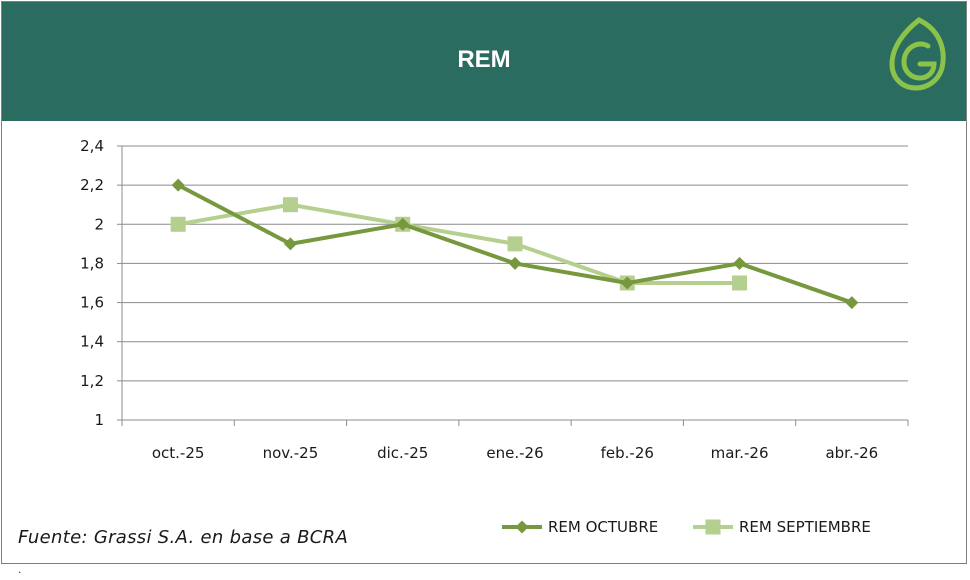 Image resolution: width=970 pixels, height=580 pixels. I want to click on x-tick-label: oct.-25, so click(178, 453).